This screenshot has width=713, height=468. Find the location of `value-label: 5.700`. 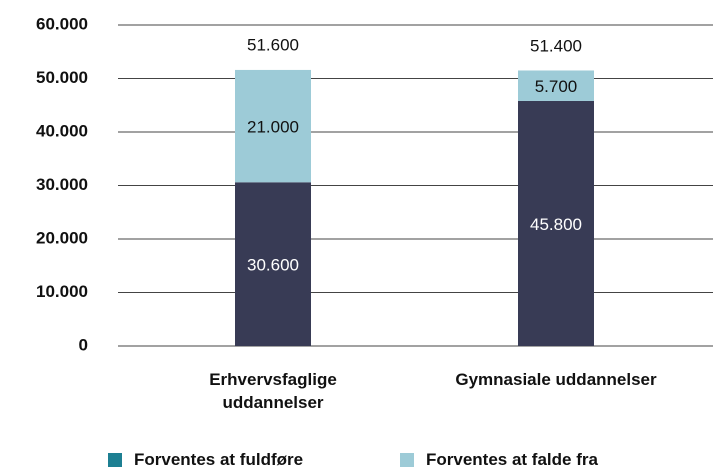

value-label: 5.700 is located at coordinates (556, 86).